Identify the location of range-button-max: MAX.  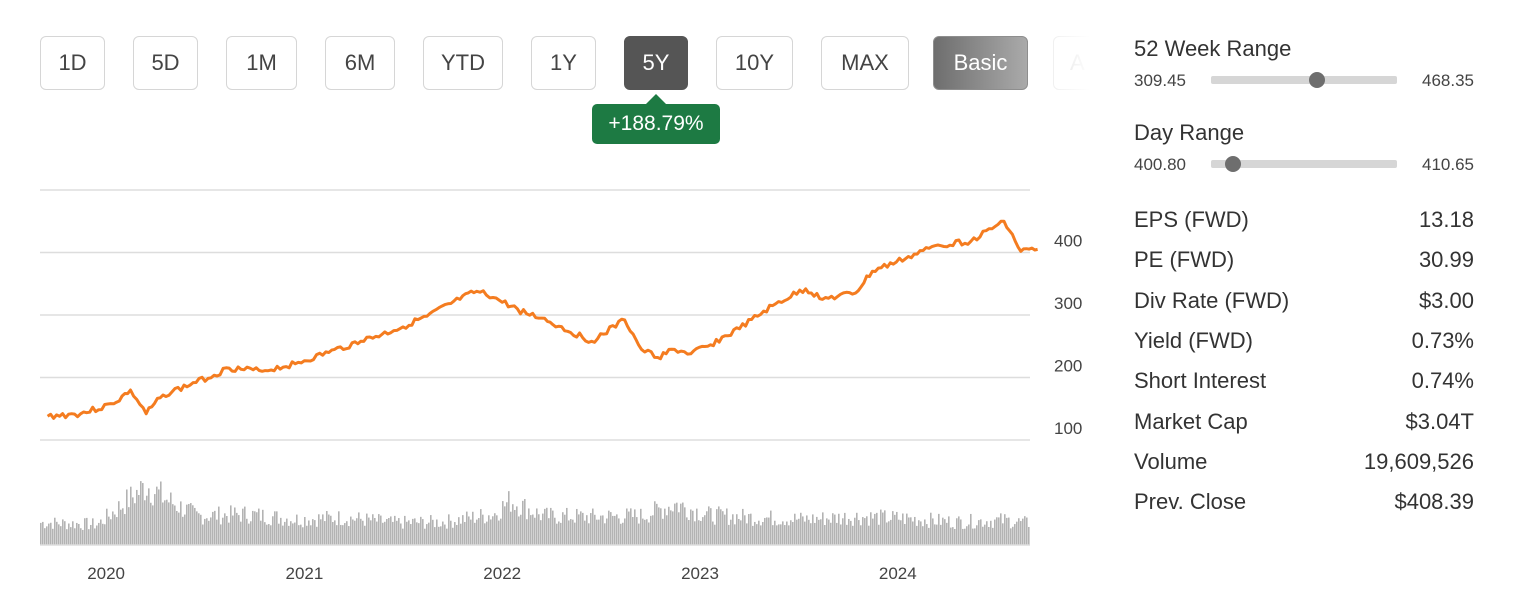
(865, 63).